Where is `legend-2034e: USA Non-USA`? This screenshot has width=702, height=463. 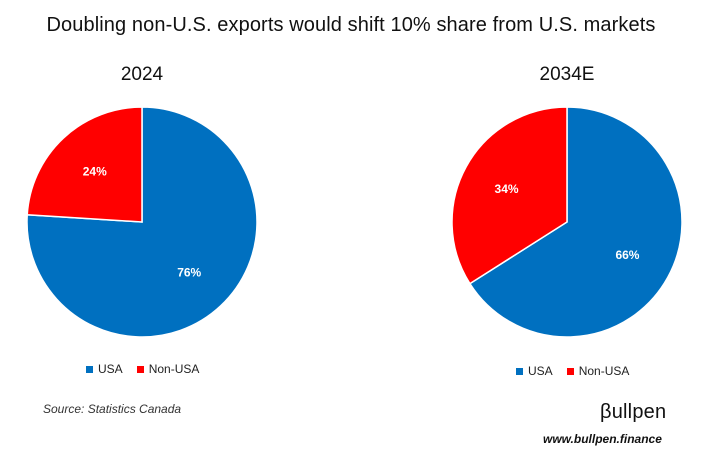 legend-2034e: USA Non-USA is located at coordinates (579, 371).